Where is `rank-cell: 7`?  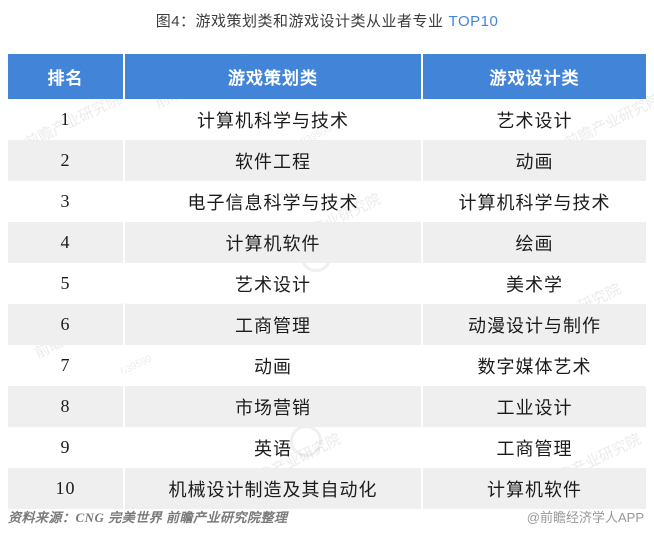
rank-cell: 7 is located at coordinates (65, 365).